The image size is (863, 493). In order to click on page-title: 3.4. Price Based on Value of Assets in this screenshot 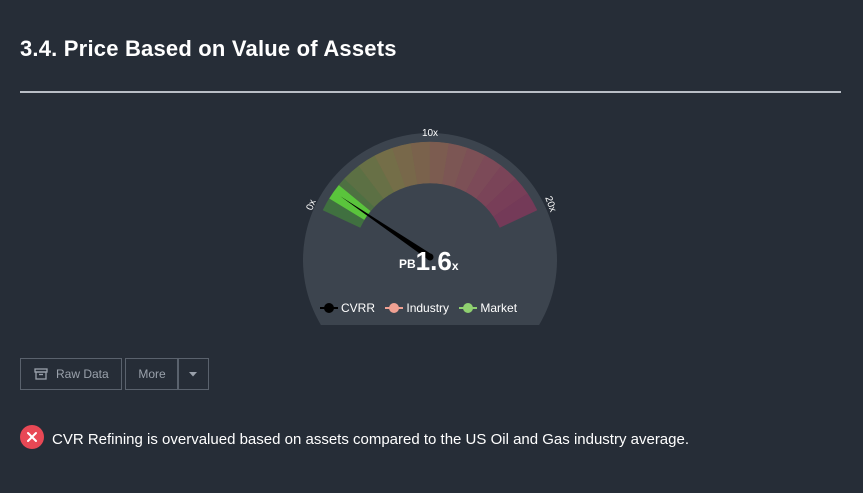, I will do `click(208, 48)`.